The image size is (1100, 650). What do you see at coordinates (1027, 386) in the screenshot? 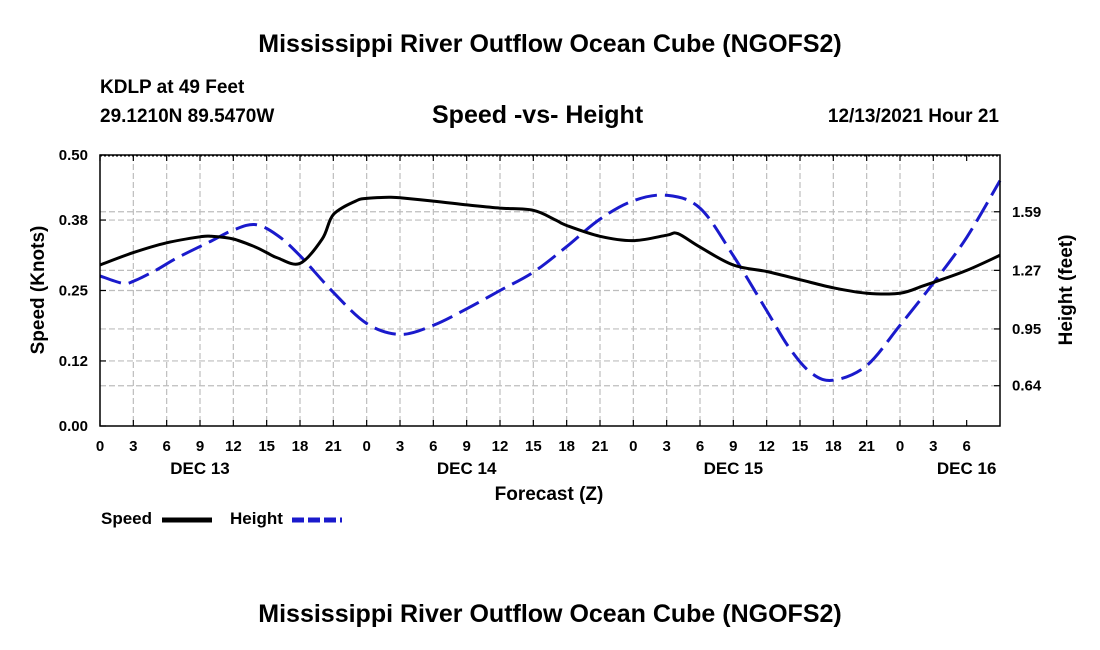
I see `y2-tick-label: 0.64` at bounding box center [1027, 386].